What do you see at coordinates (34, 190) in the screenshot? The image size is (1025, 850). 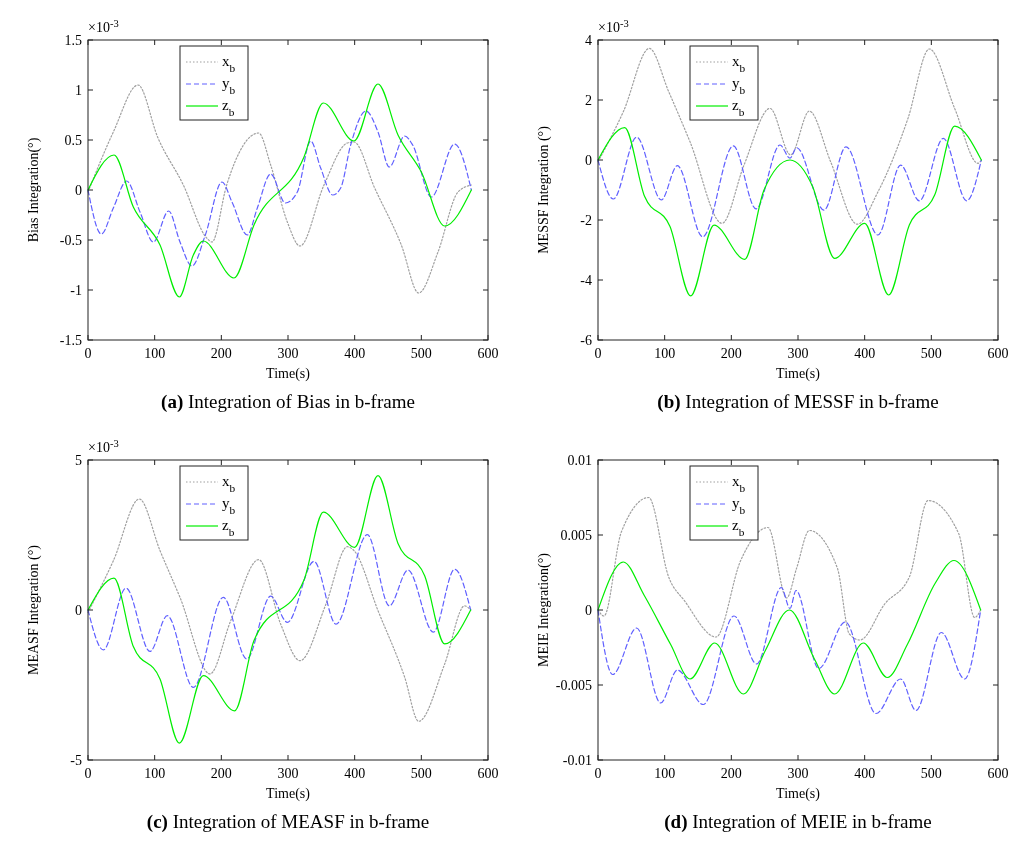 I see `y-axis-title: Bias Integration(°)` at bounding box center [34, 190].